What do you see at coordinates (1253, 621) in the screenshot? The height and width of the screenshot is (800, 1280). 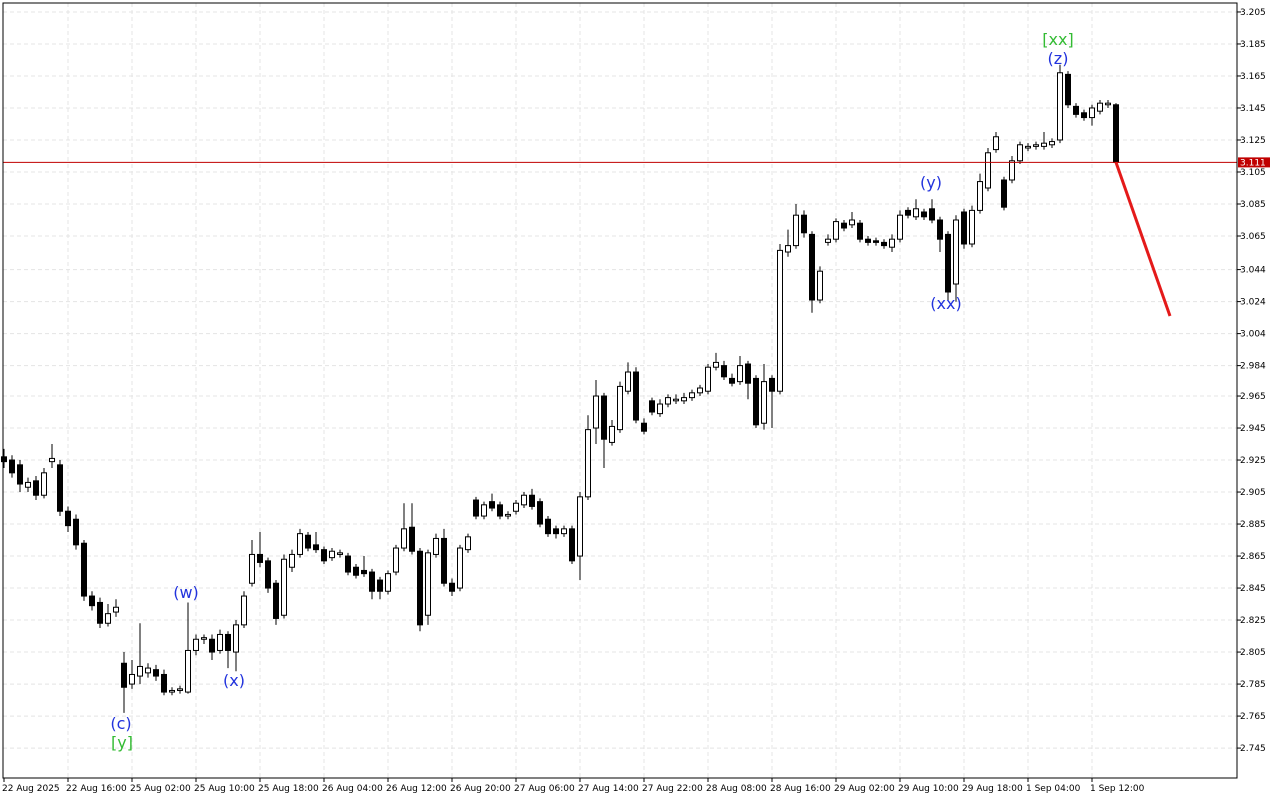 I see `y-tick-label: 2.825` at bounding box center [1253, 621].